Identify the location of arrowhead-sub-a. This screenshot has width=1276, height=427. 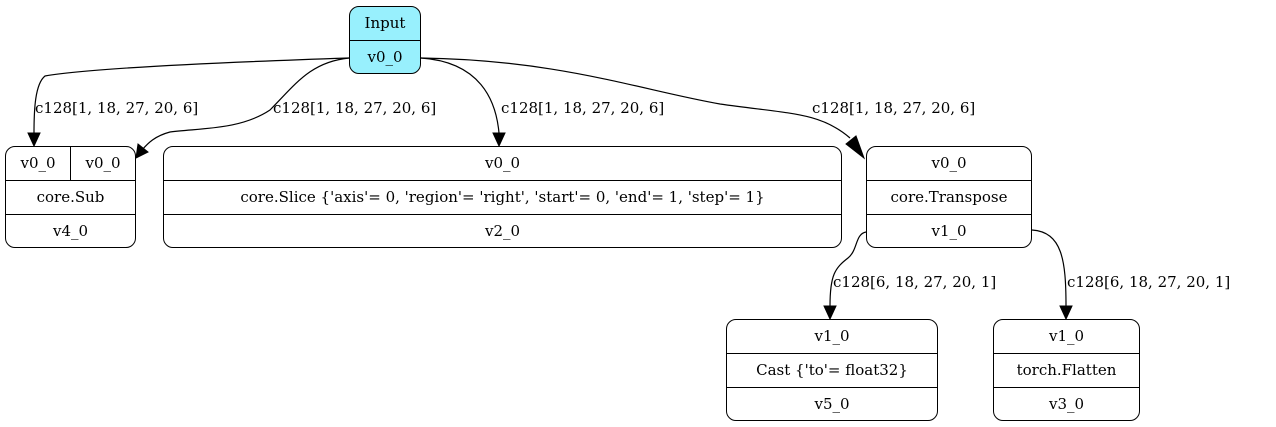
(34, 140).